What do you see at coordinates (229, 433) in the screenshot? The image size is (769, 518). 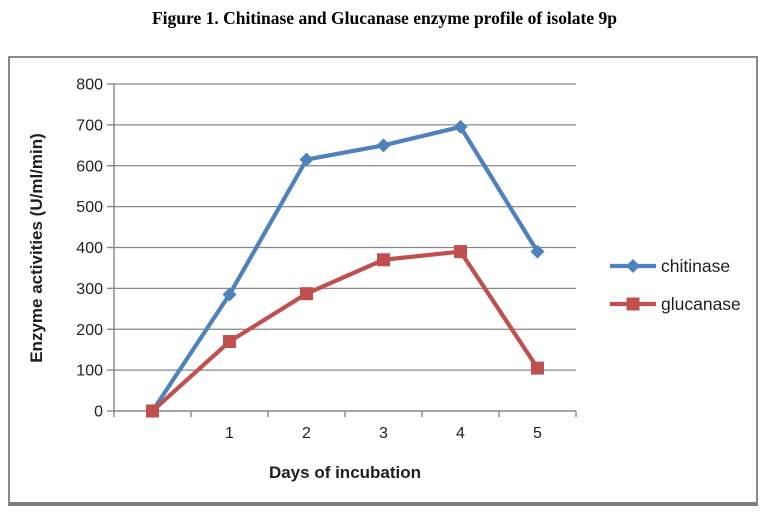 I see `x-tick-label: 1` at bounding box center [229, 433].